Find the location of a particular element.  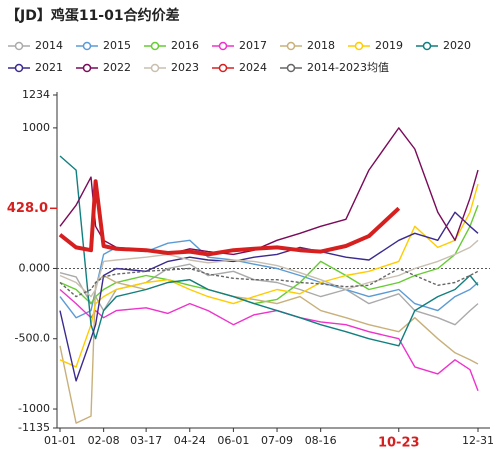

annotation-label: 428.0 is located at coordinates (27, 208).